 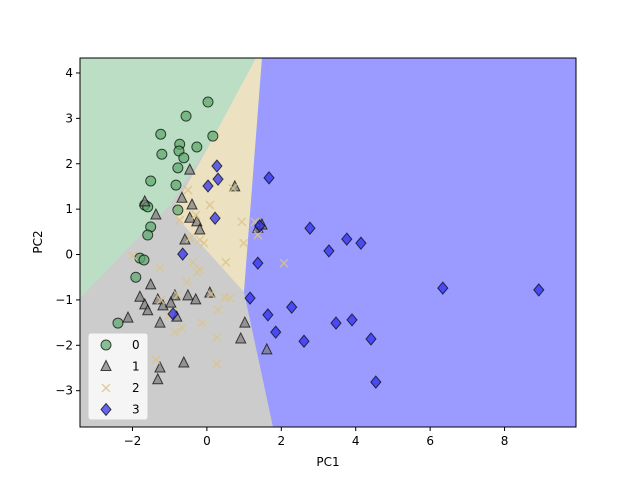 What do you see at coordinates (118, 376) in the screenshot?
I see `legend: 0 1 2 3` at bounding box center [118, 376].